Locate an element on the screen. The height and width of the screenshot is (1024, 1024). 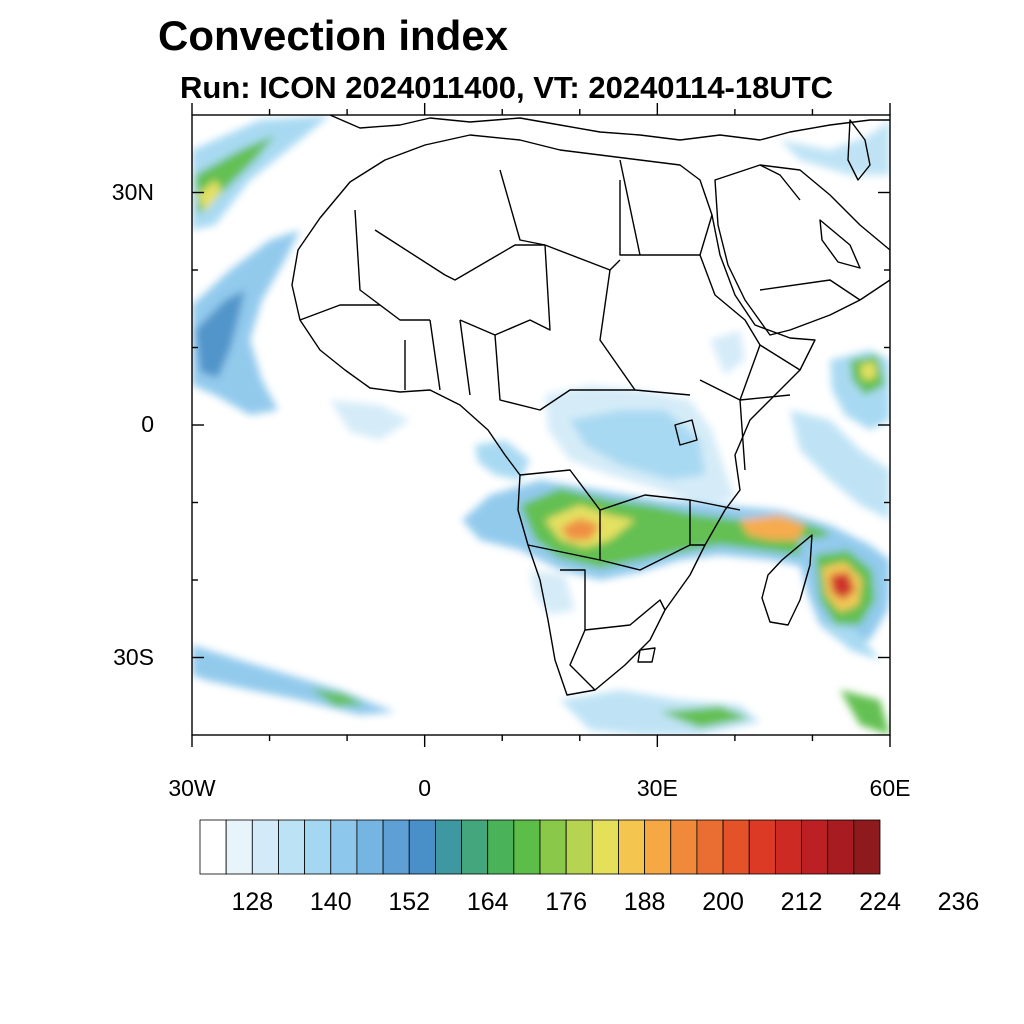
lon-tick-label: 0 is located at coordinates (425, 788).